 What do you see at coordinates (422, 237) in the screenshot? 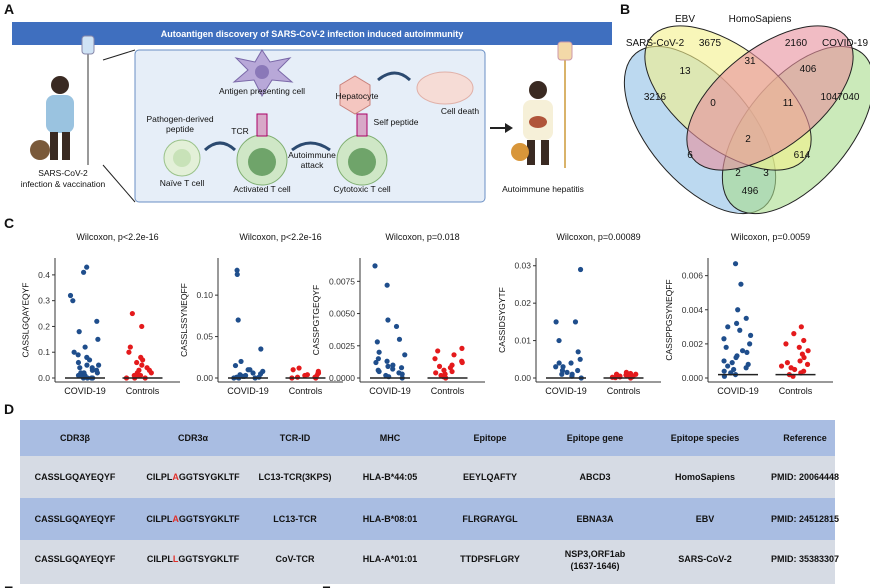
I see `chart-title: Wilcoxon, p=0.018` at bounding box center [422, 237].